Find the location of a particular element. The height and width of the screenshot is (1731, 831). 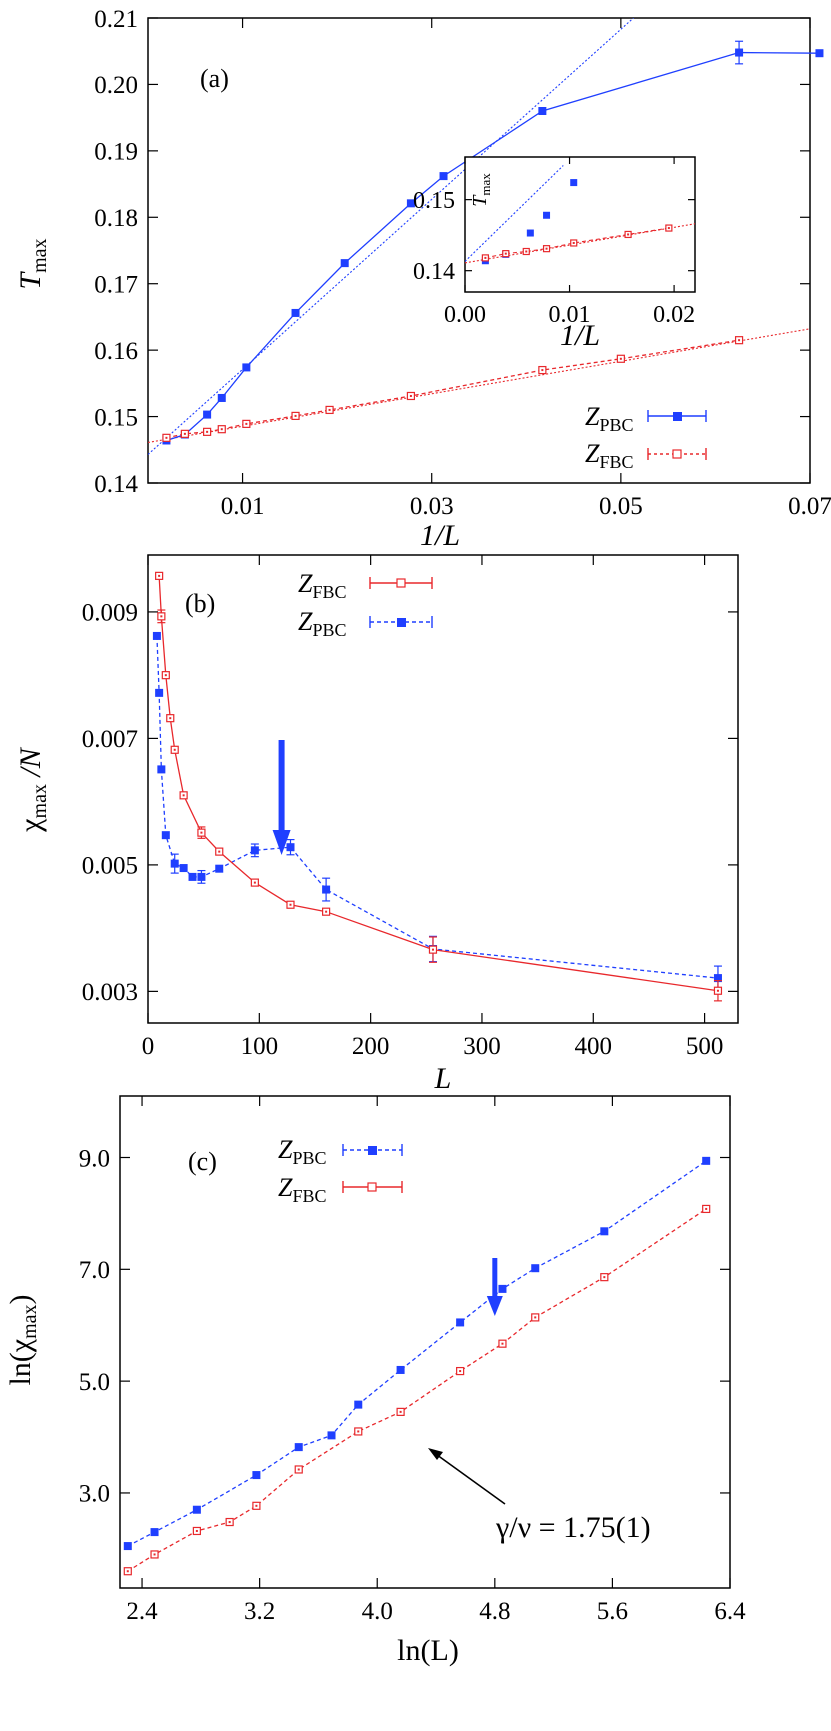

y-tick-label: 0.16 is located at coordinates (116, 351).